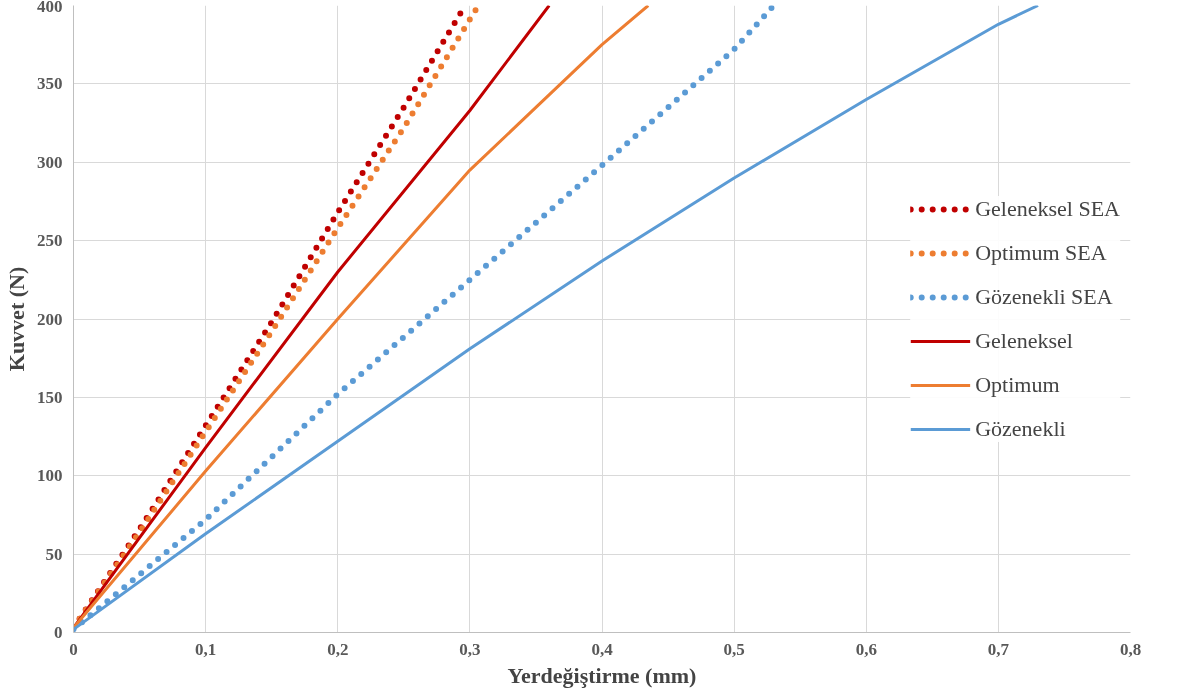 The image size is (1181, 697). Describe the element at coordinates (734, 649) in the screenshot. I see `x-tick-label: 0,5` at that location.